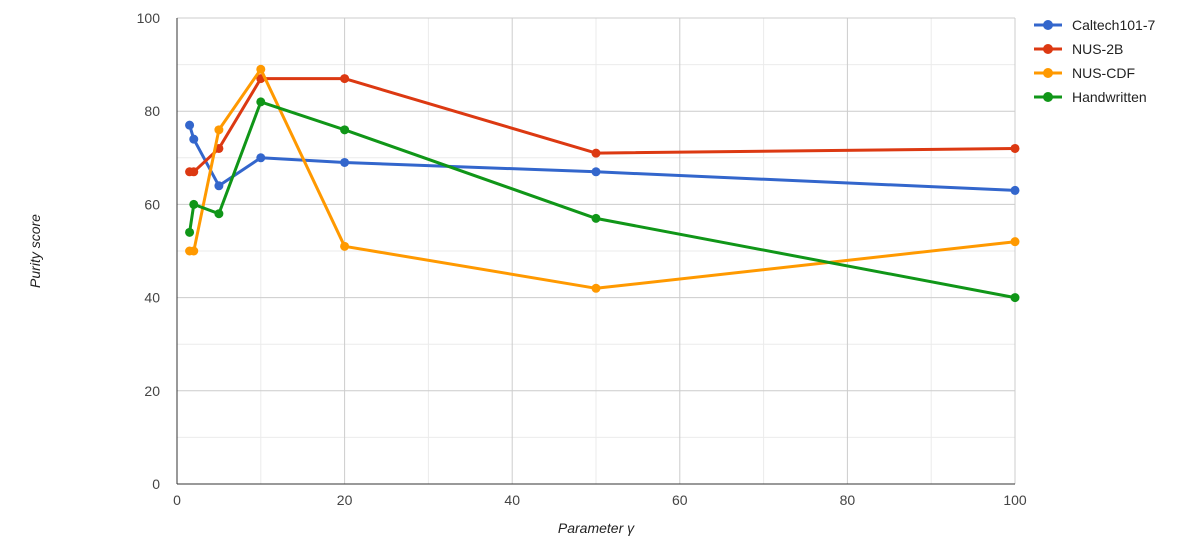  What do you see at coordinates (1103, 73) in the screenshot?
I see `legend-label: NUS-CDF` at bounding box center [1103, 73].